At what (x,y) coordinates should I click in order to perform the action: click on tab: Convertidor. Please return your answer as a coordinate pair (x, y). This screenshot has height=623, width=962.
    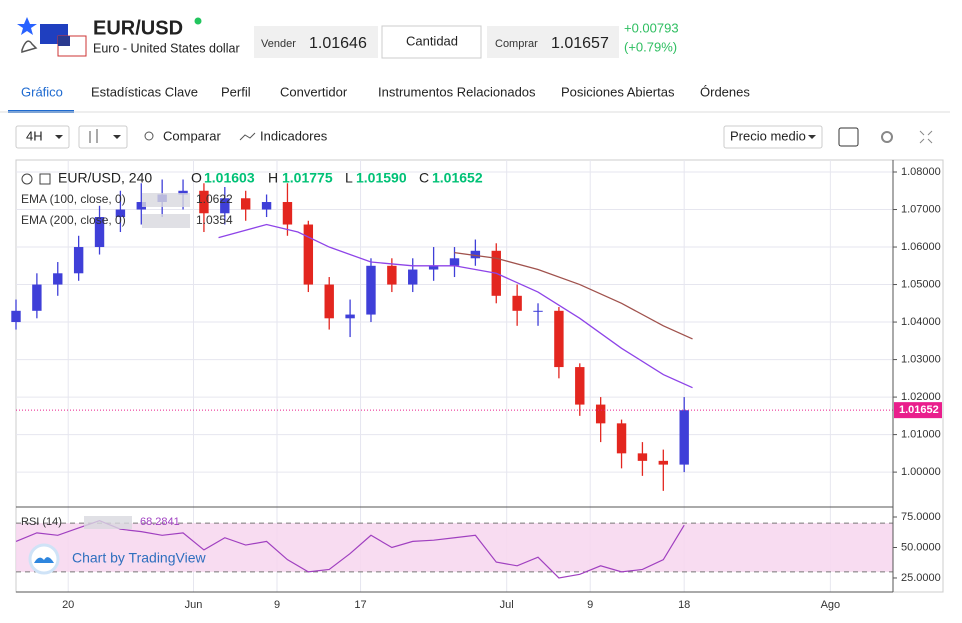
    Looking at the image, I should click on (314, 91).